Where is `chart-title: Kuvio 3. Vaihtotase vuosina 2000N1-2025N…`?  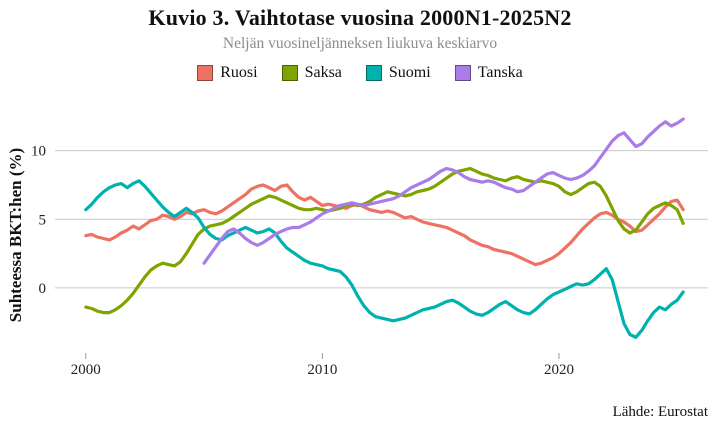
chart-title: Kuvio 3. Vaihtotase vuosina 2000N1-2025N… is located at coordinates (360, 17).